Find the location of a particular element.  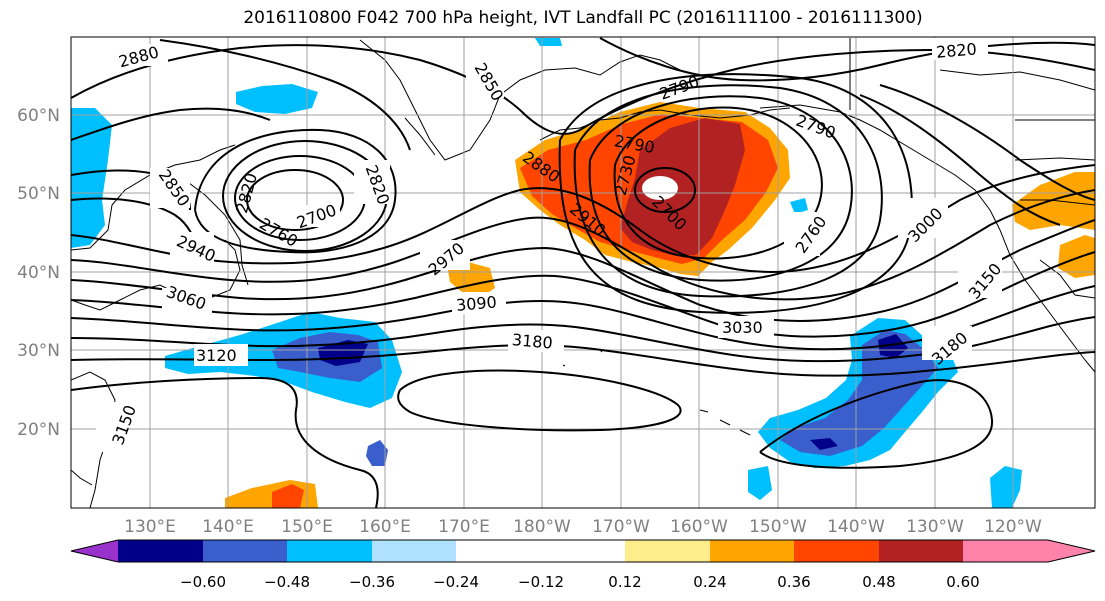

contour-label: 2820 is located at coordinates (956, 50).